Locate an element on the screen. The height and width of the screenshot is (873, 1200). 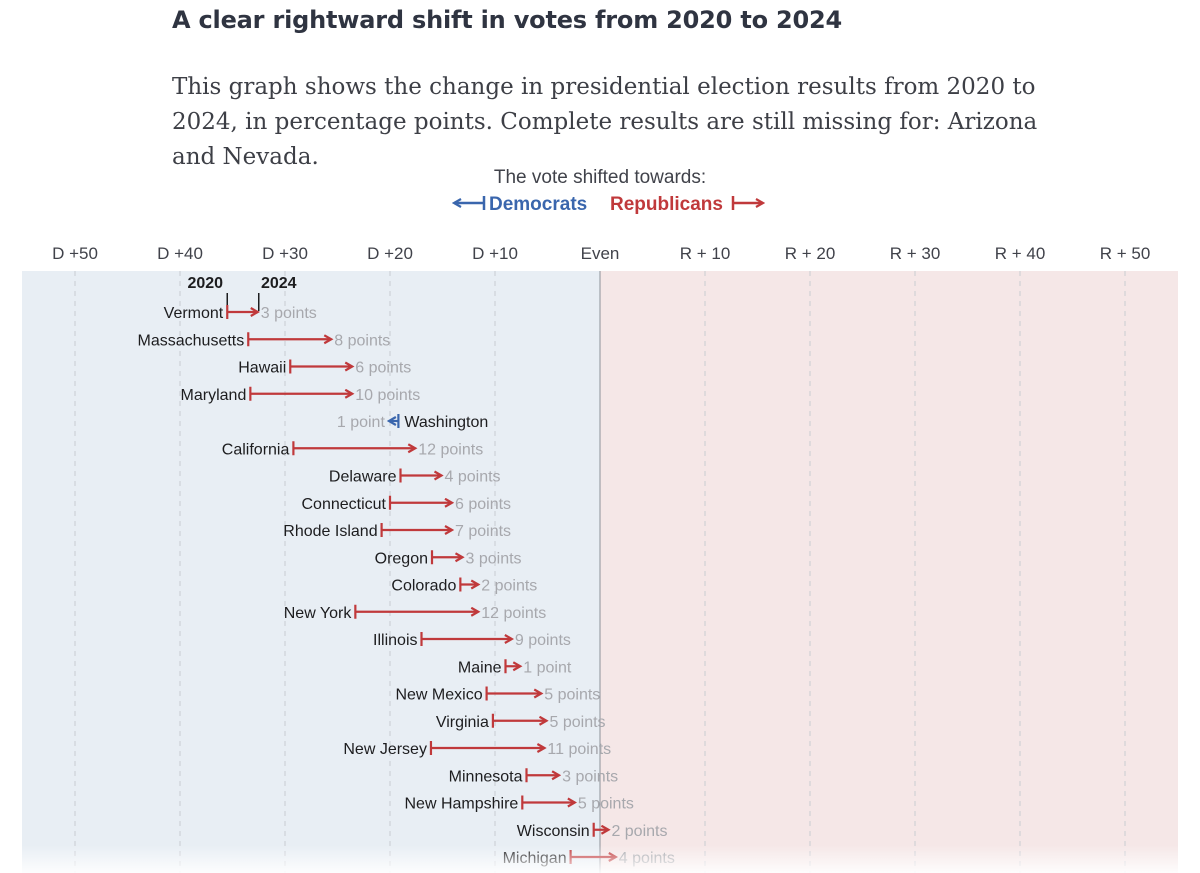
shift-label: 11 points is located at coordinates (579, 749).